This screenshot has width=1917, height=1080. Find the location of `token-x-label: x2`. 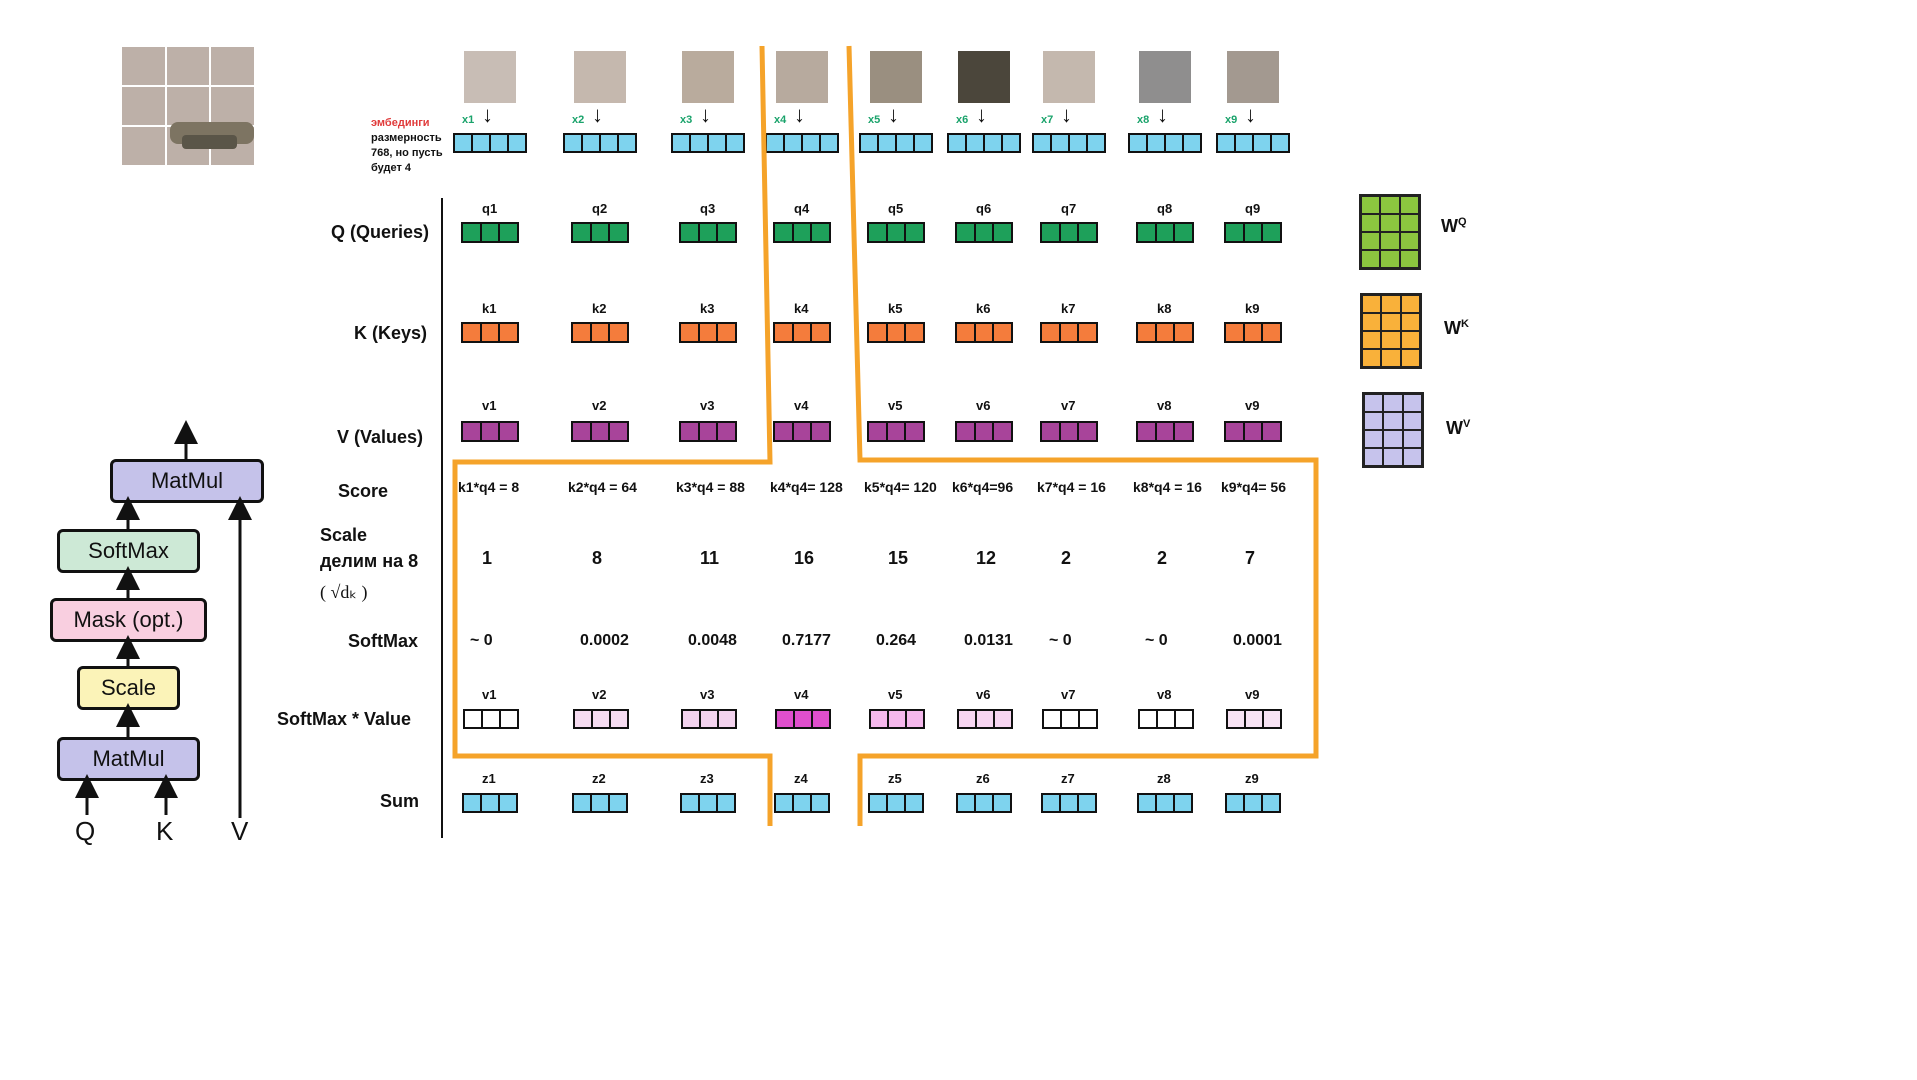

token-x-label: x2 is located at coordinates (578, 120).